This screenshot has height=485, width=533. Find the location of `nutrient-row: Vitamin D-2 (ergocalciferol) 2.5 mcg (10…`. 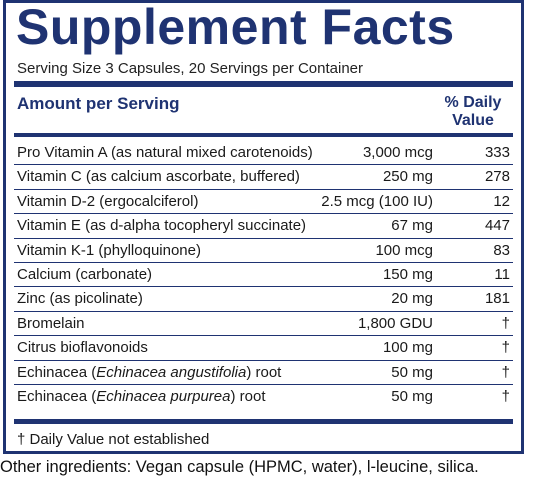

nutrient-row: Vitamin D-2 (ergocalciferol) 2.5 mcg (10… is located at coordinates (263, 202).